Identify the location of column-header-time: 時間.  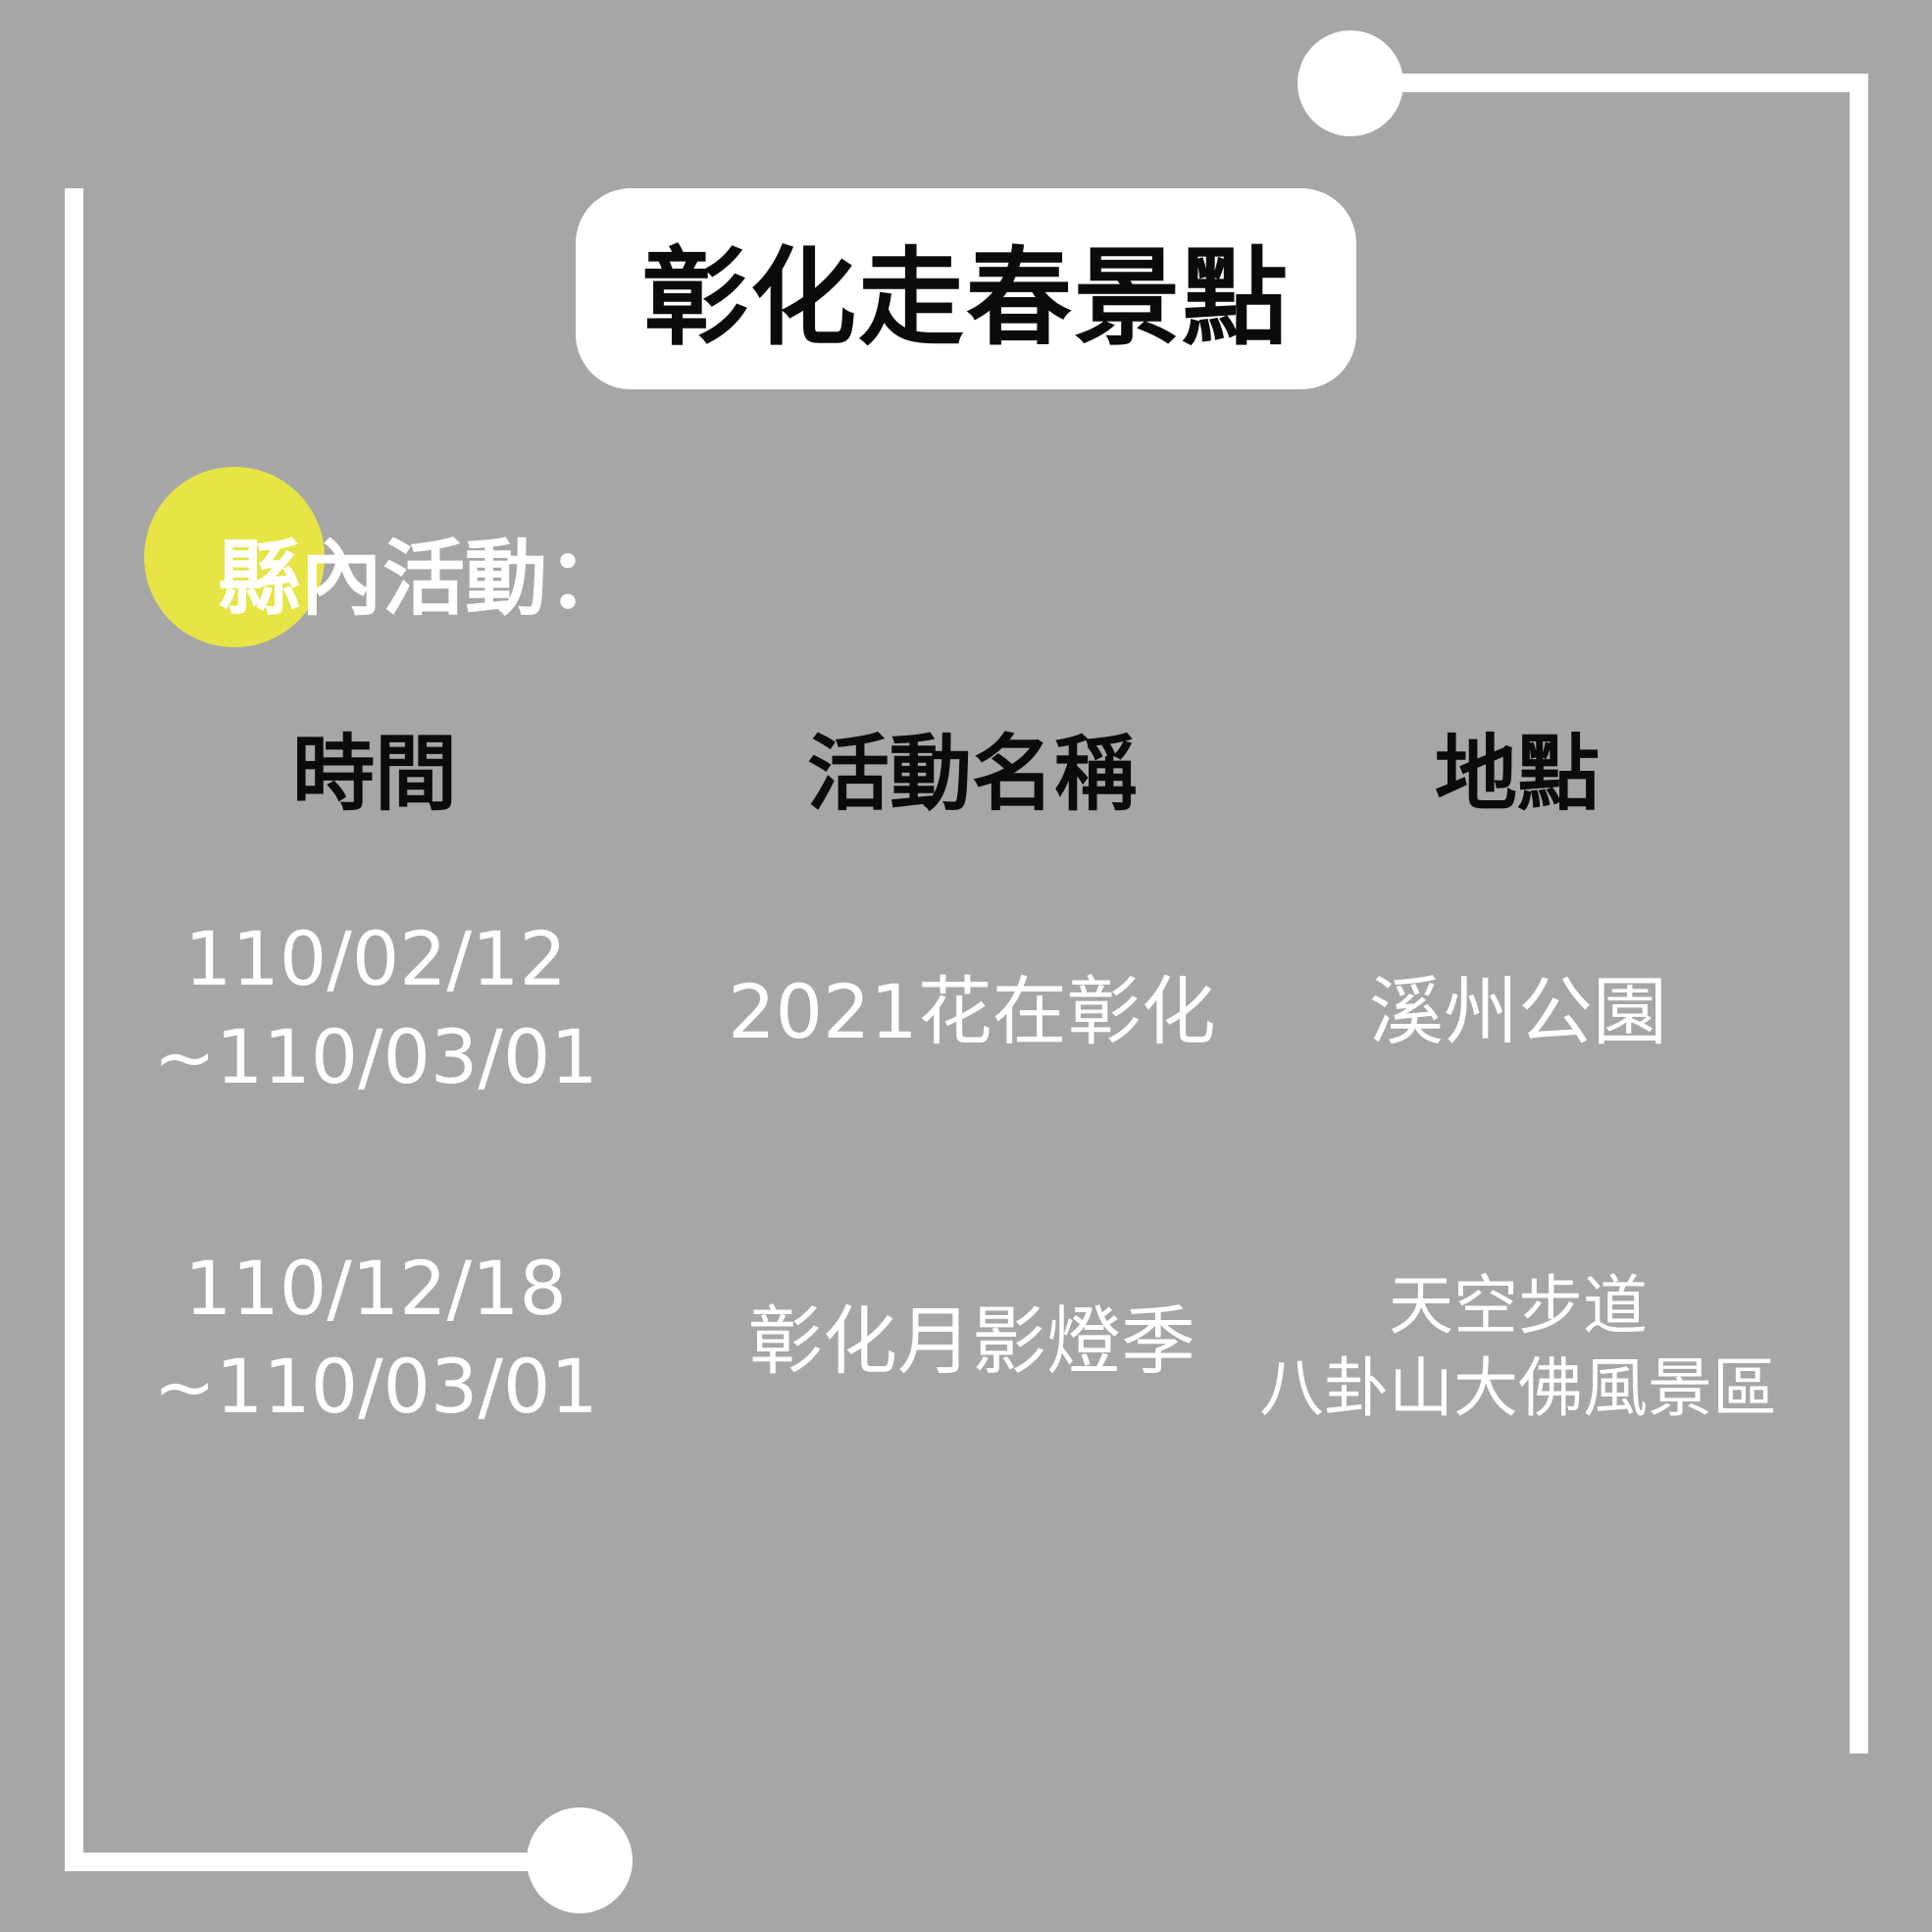
(374, 774).